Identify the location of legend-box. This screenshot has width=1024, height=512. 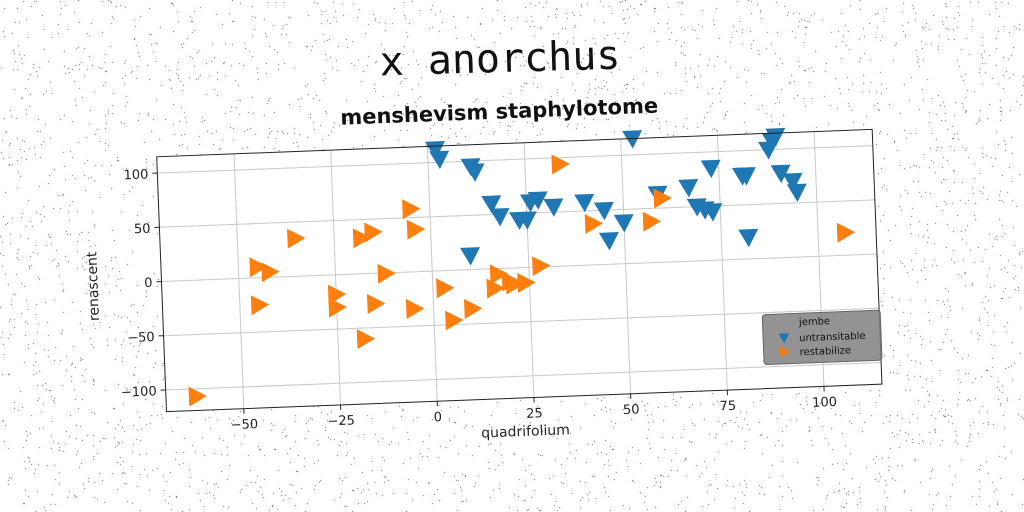
(822, 337).